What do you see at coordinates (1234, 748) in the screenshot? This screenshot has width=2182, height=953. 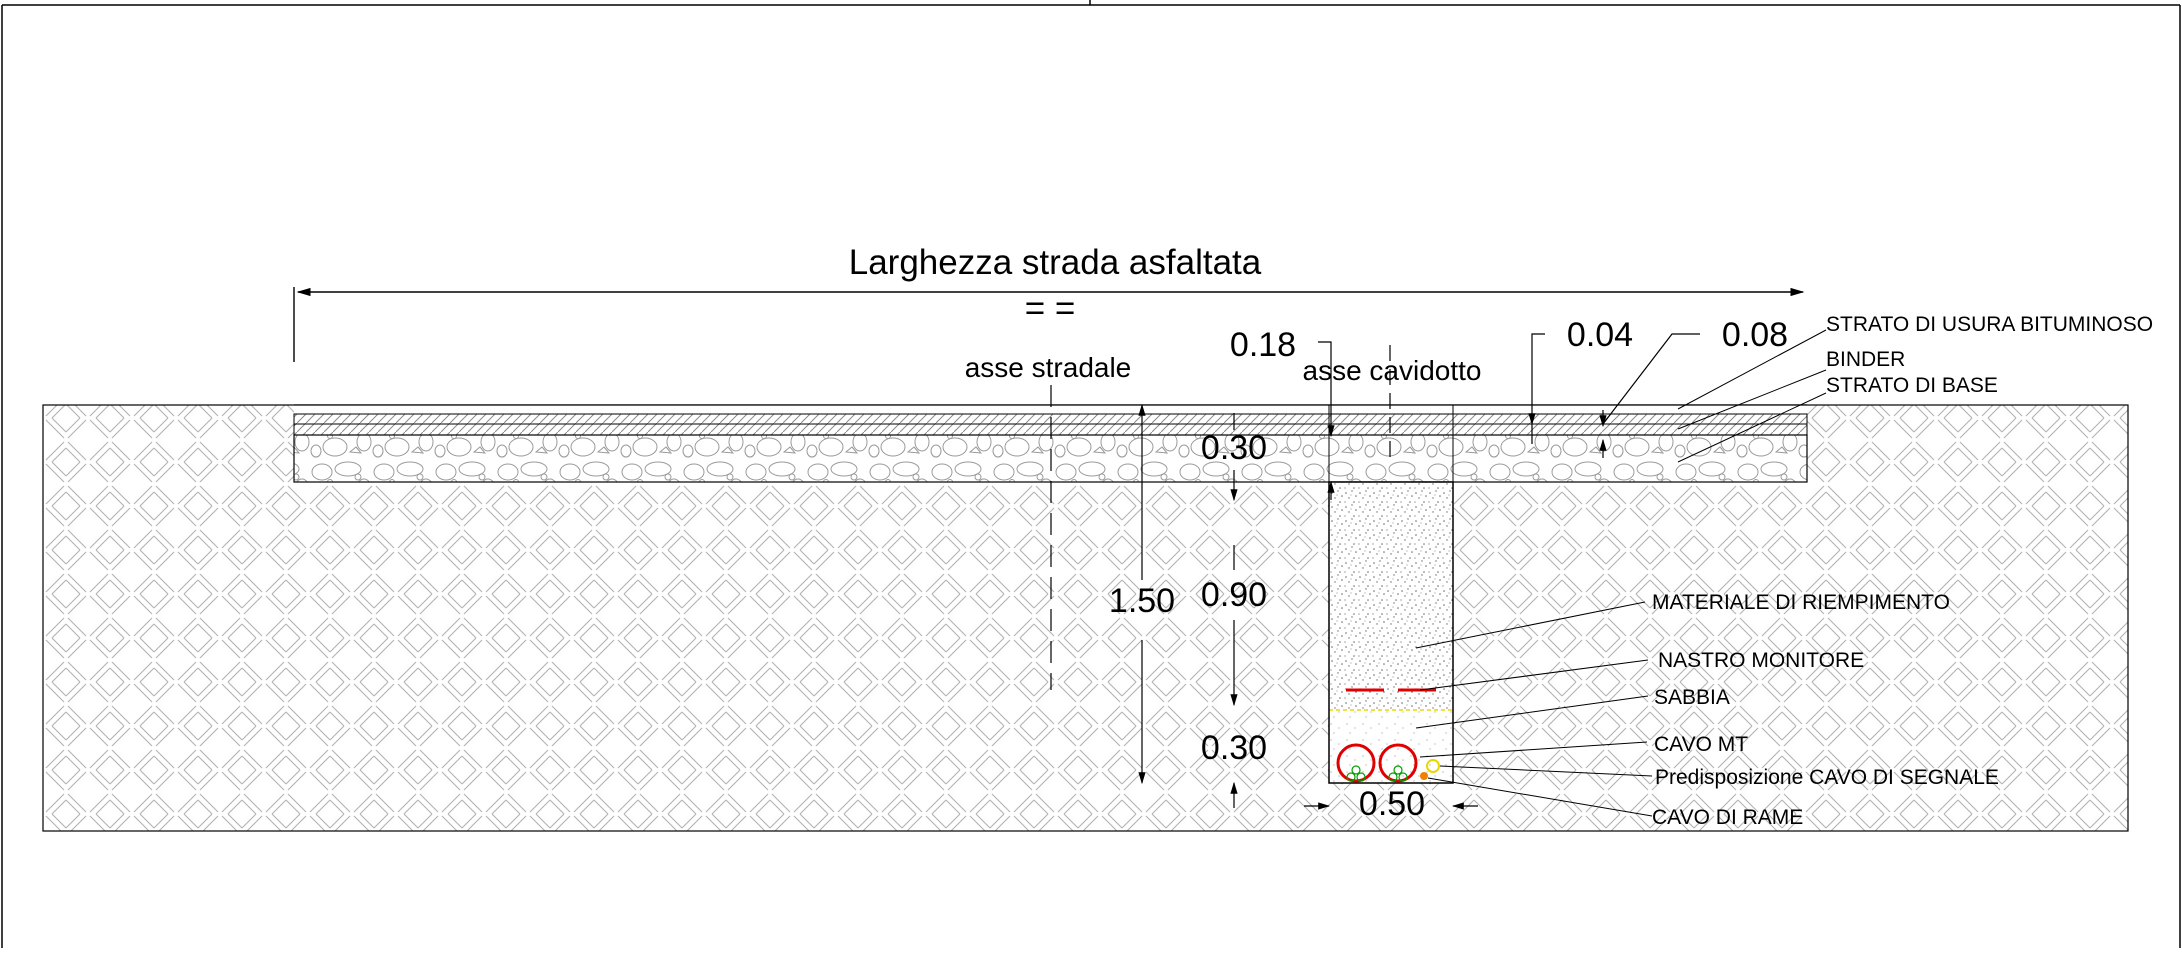 I see `dim-030-bottom: 0.30` at bounding box center [1234, 748].